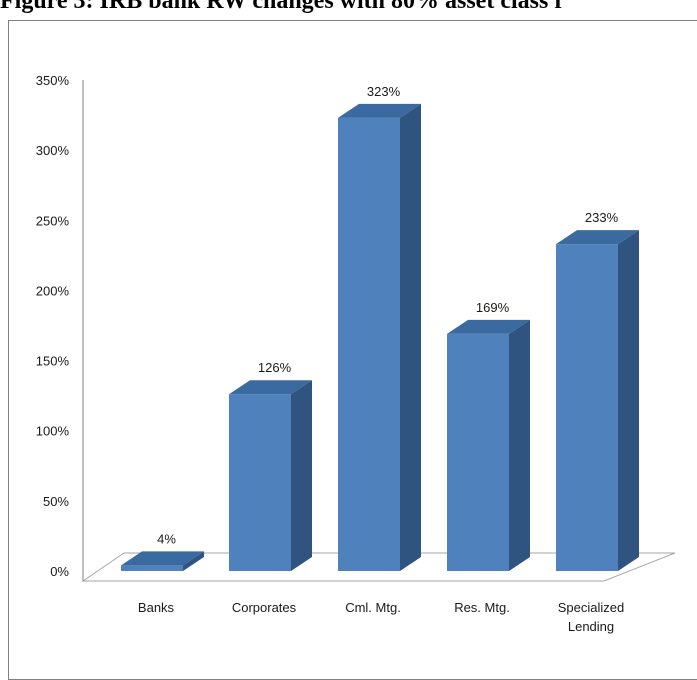 The width and height of the screenshot is (697, 680). I want to click on bar-corporates, so click(270, 475).